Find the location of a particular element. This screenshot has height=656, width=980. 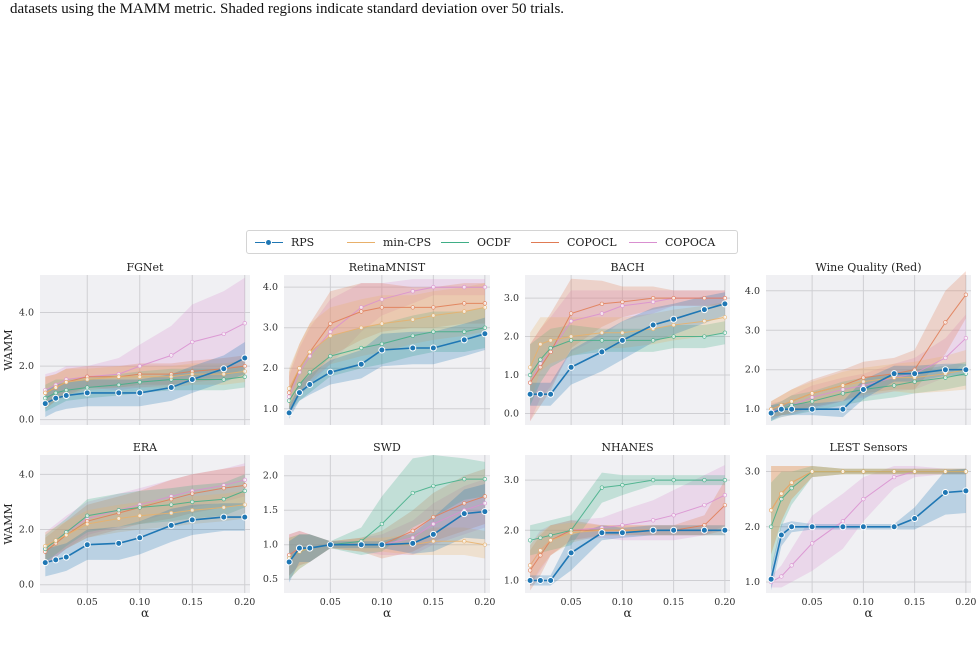

legend-entry-min-cps: min-CPS is located at coordinates (389, 242).